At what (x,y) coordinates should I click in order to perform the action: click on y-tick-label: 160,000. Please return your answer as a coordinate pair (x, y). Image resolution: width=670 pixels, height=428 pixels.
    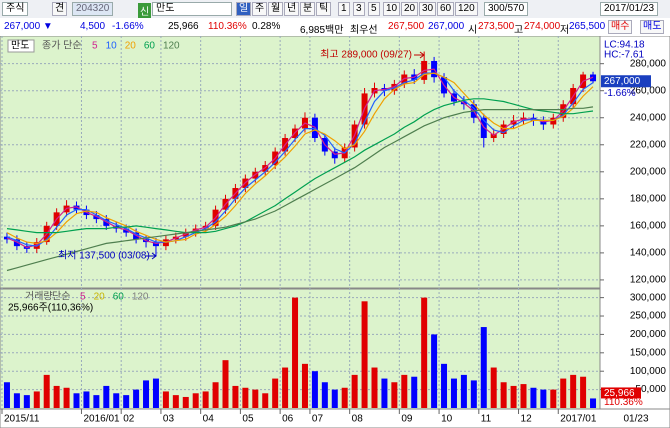
    Looking at the image, I should click on (648, 225).